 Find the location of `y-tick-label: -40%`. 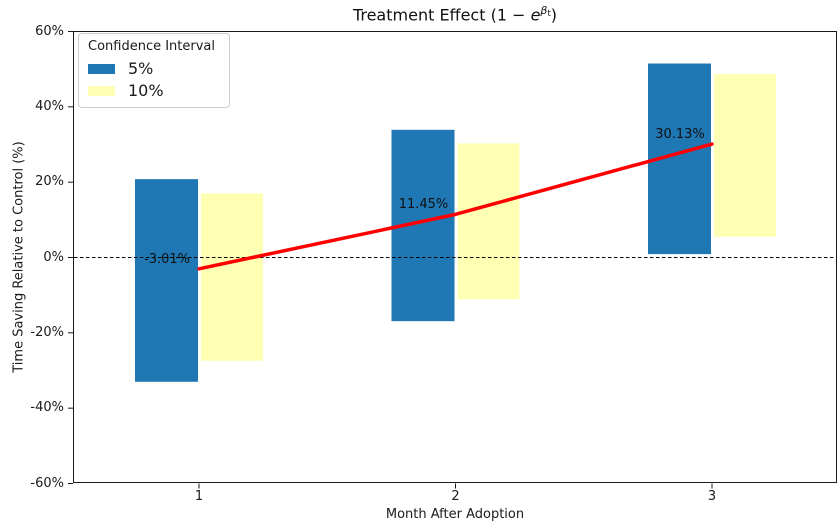

y-tick-label: -40% is located at coordinates (47, 408).